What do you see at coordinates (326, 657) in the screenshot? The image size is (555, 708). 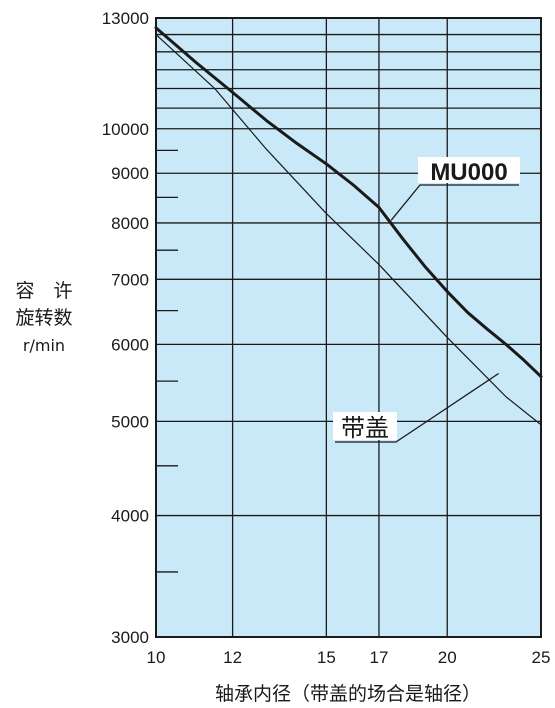 I see `x-tick-label-15: 15` at bounding box center [326, 657].